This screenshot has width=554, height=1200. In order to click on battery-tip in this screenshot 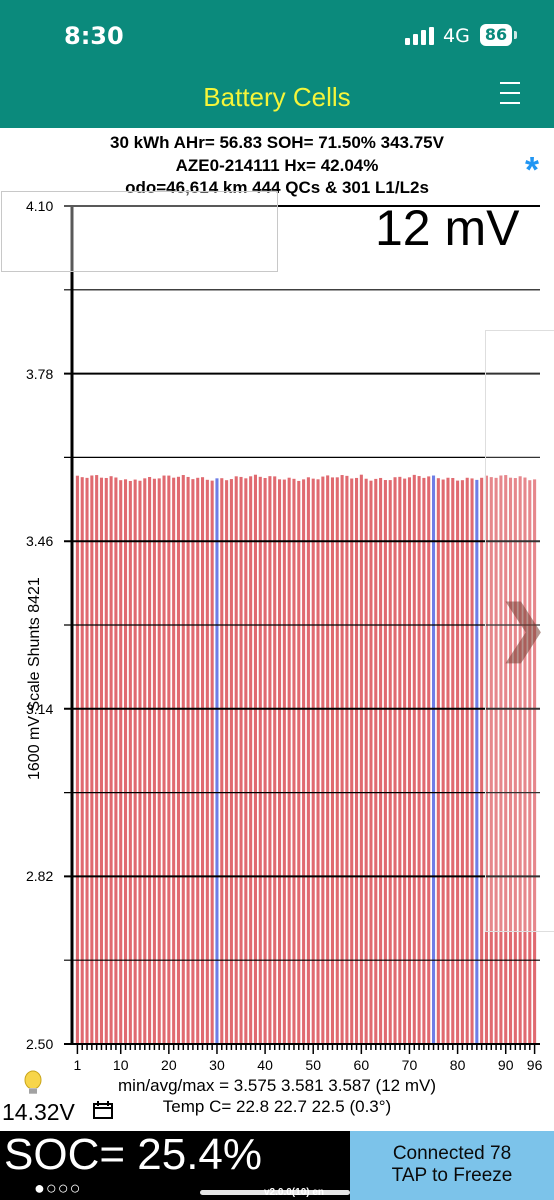, I will do `click(515, 35)`.